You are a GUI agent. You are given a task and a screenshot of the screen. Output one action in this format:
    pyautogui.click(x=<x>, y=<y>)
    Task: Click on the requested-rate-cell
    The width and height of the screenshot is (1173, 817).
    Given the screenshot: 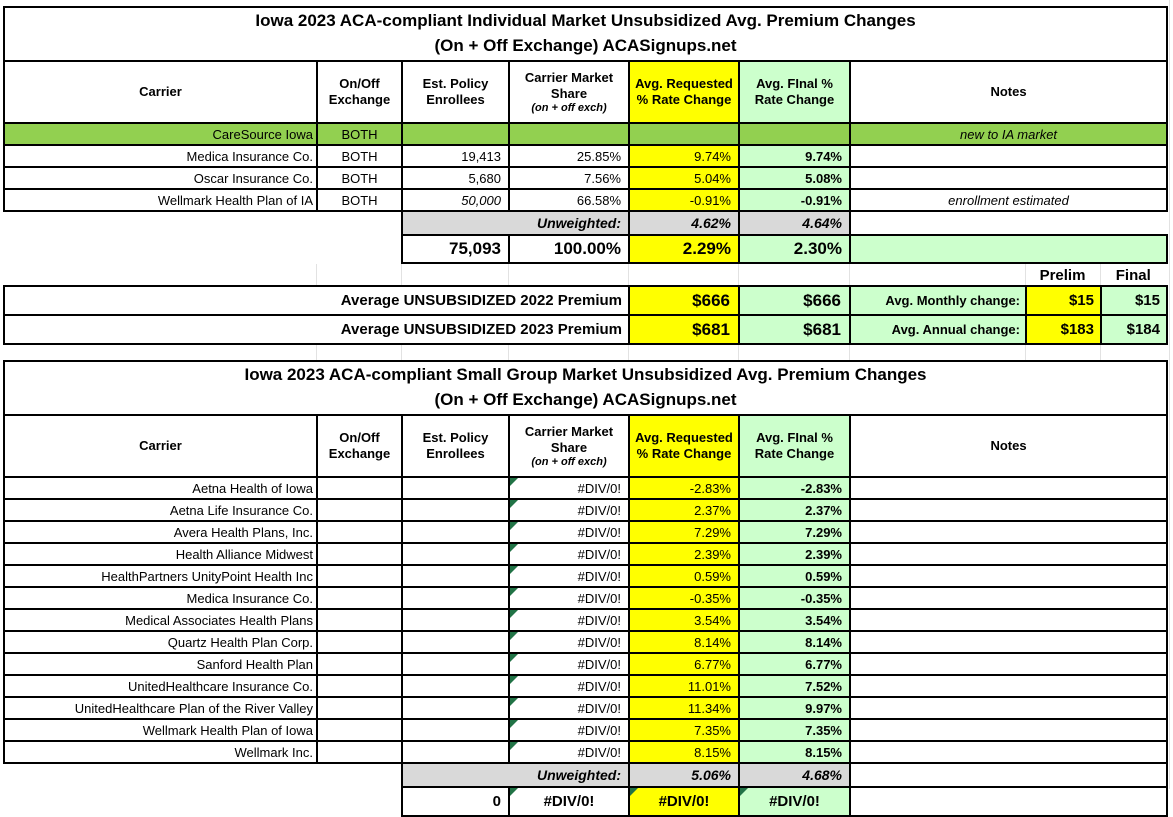 What is the action you would take?
    pyautogui.click(x=684, y=134)
    